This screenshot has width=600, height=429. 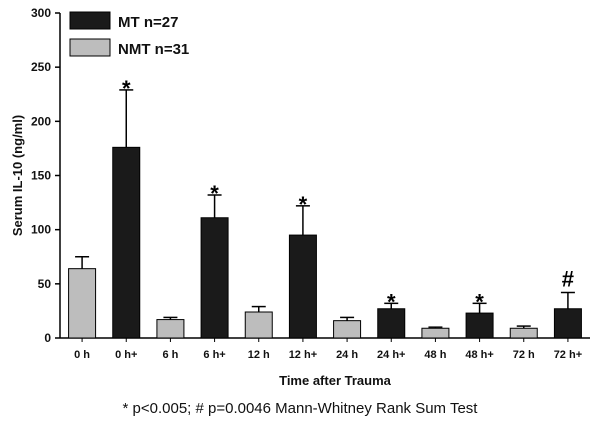 What do you see at coordinates (435, 355) in the screenshot?
I see `x-tick-label: 48 h` at bounding box center [435, 355].